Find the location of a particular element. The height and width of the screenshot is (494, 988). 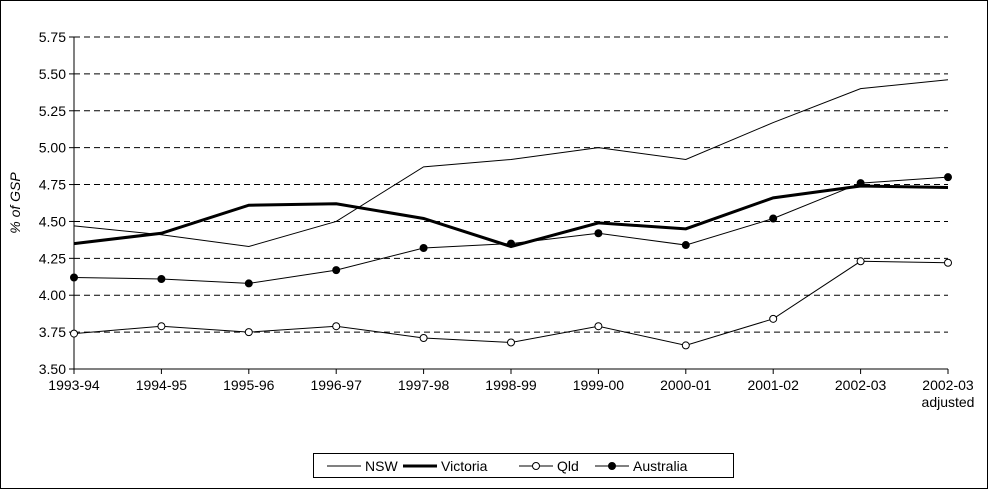

legend-label: Qld is located at coordinates (568, 466).